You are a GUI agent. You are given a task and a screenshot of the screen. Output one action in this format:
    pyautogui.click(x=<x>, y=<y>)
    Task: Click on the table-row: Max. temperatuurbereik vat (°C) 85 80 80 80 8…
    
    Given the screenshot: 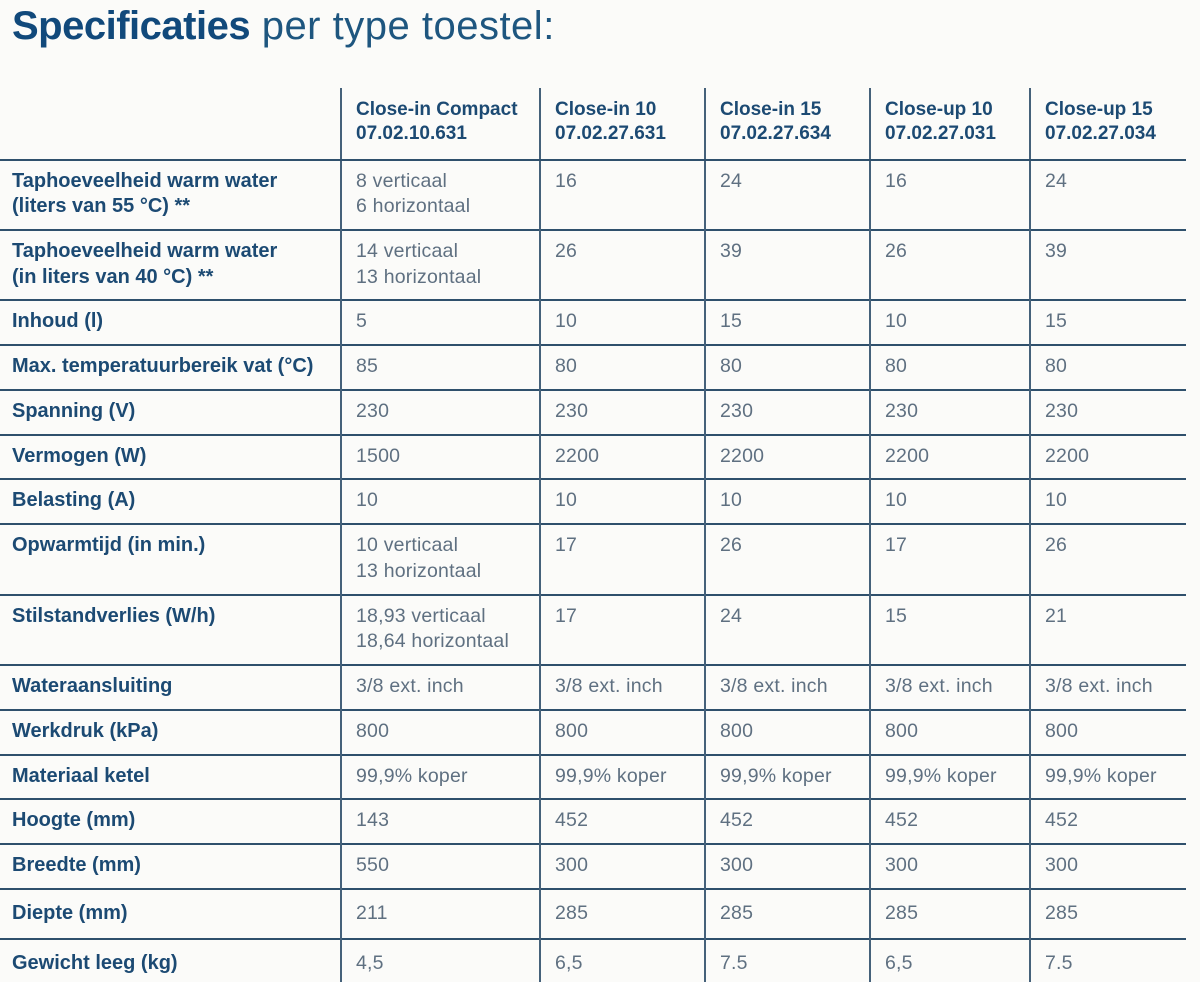 What is the action you would take?
    pyautogui.click(x=593, y=367)
    